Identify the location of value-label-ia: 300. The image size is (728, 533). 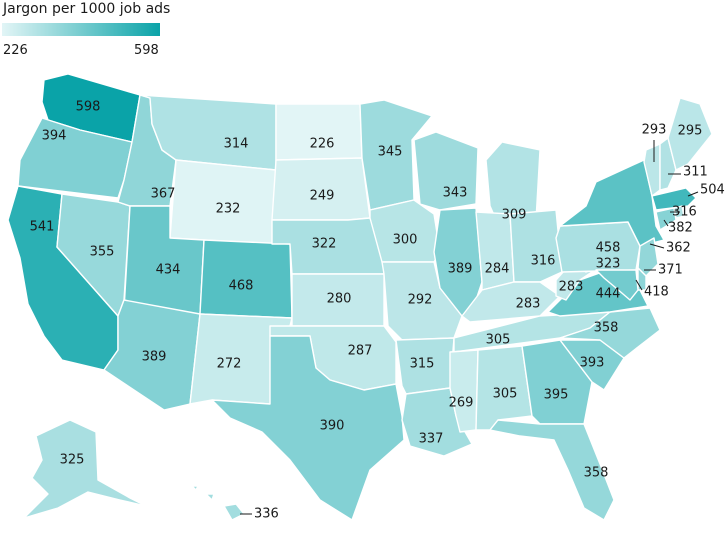
(405, 240).